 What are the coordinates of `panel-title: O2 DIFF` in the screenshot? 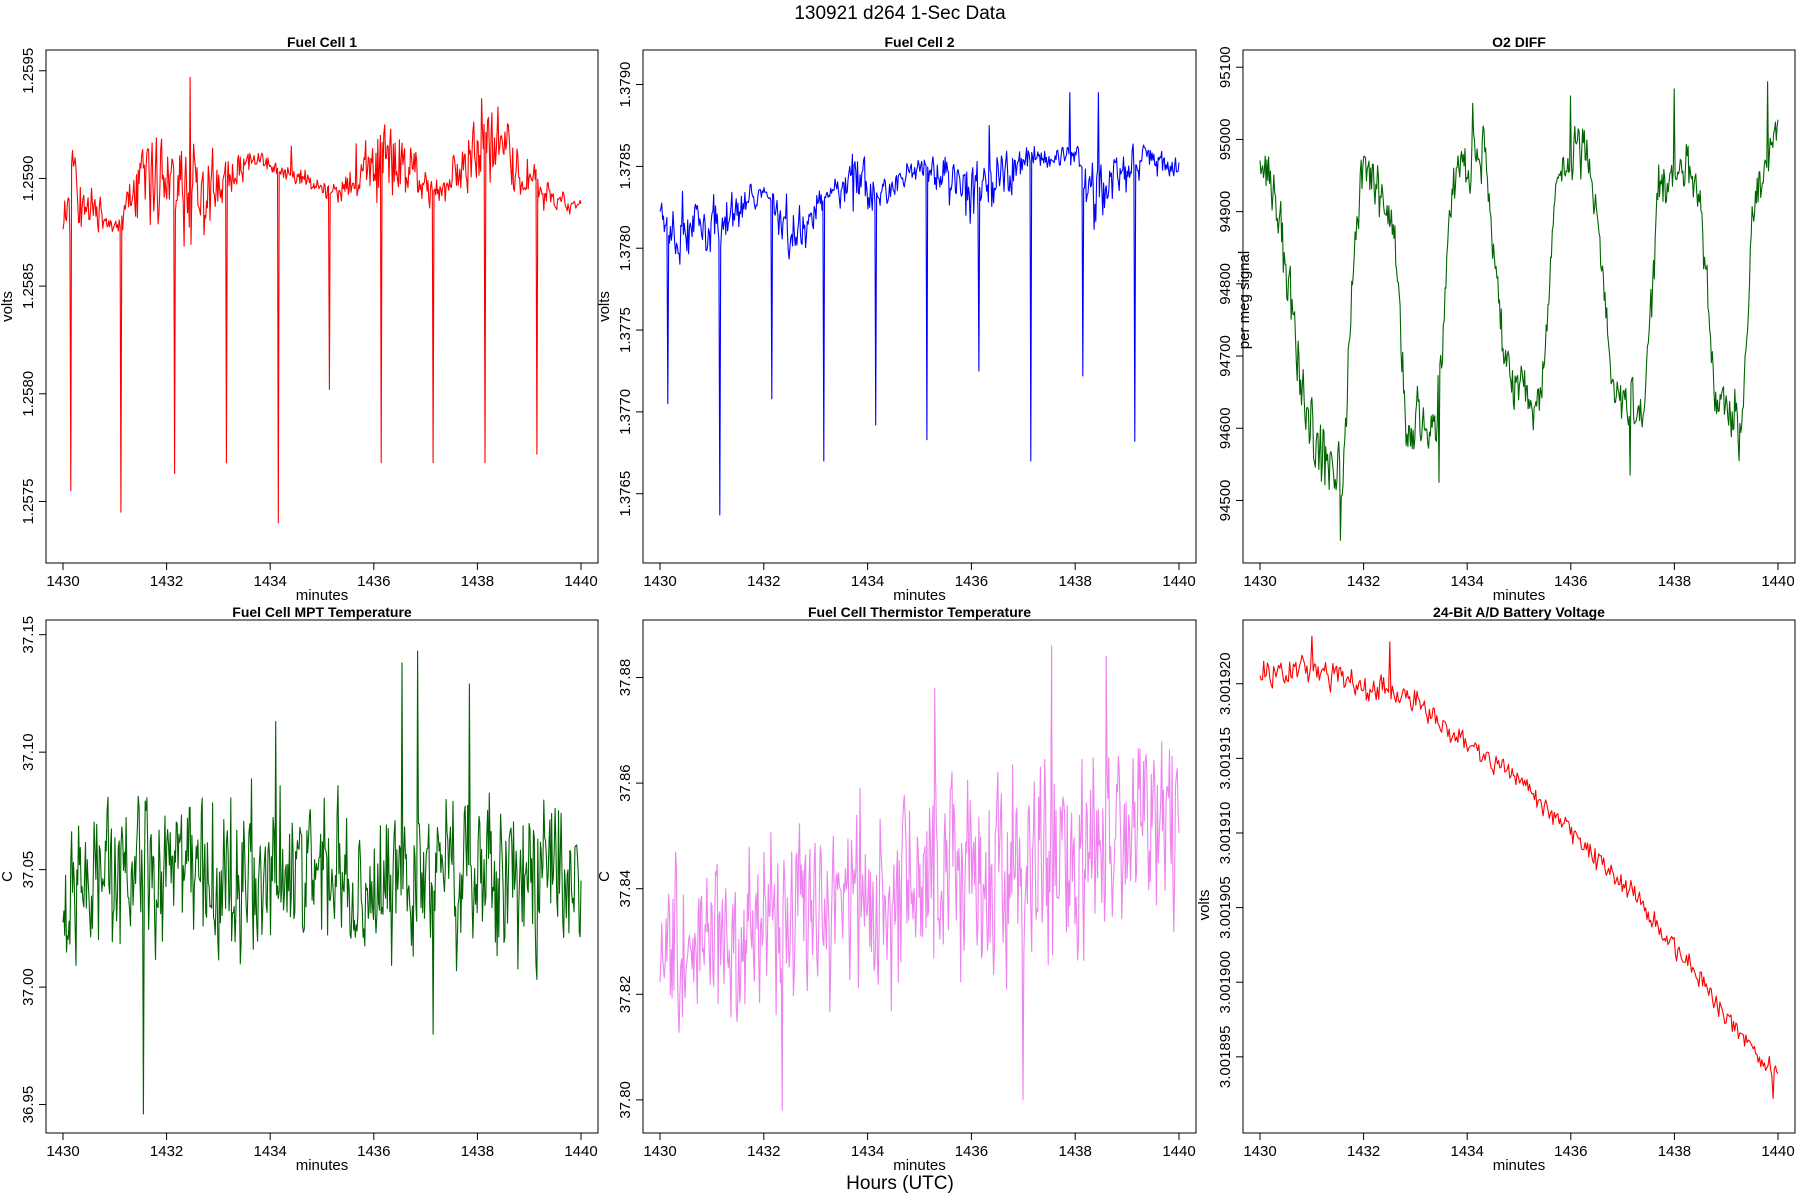 It's located at (1519, 42).